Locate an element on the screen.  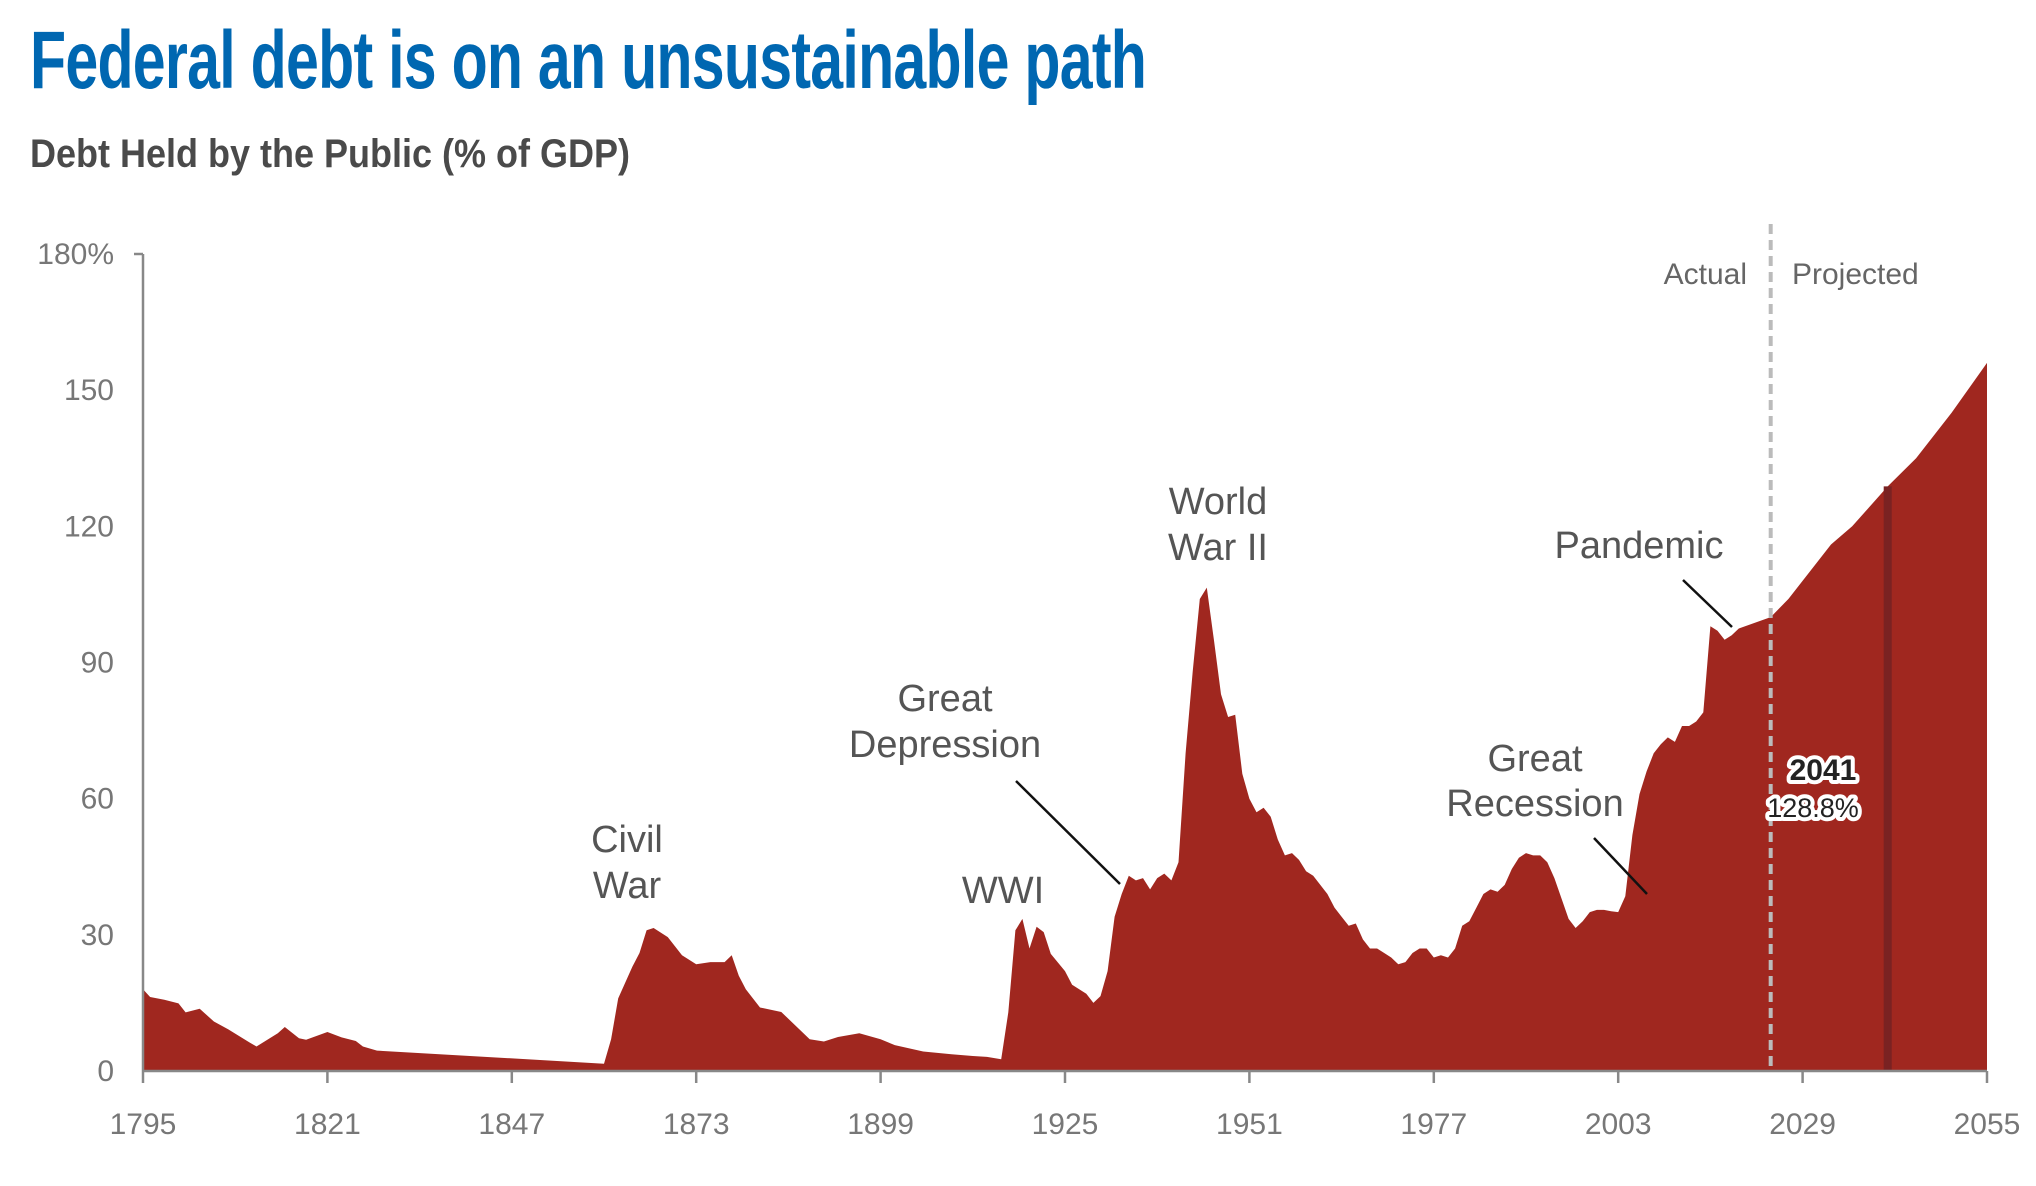
annotation-wwii: World War II is located at coordinates (1218, 525).